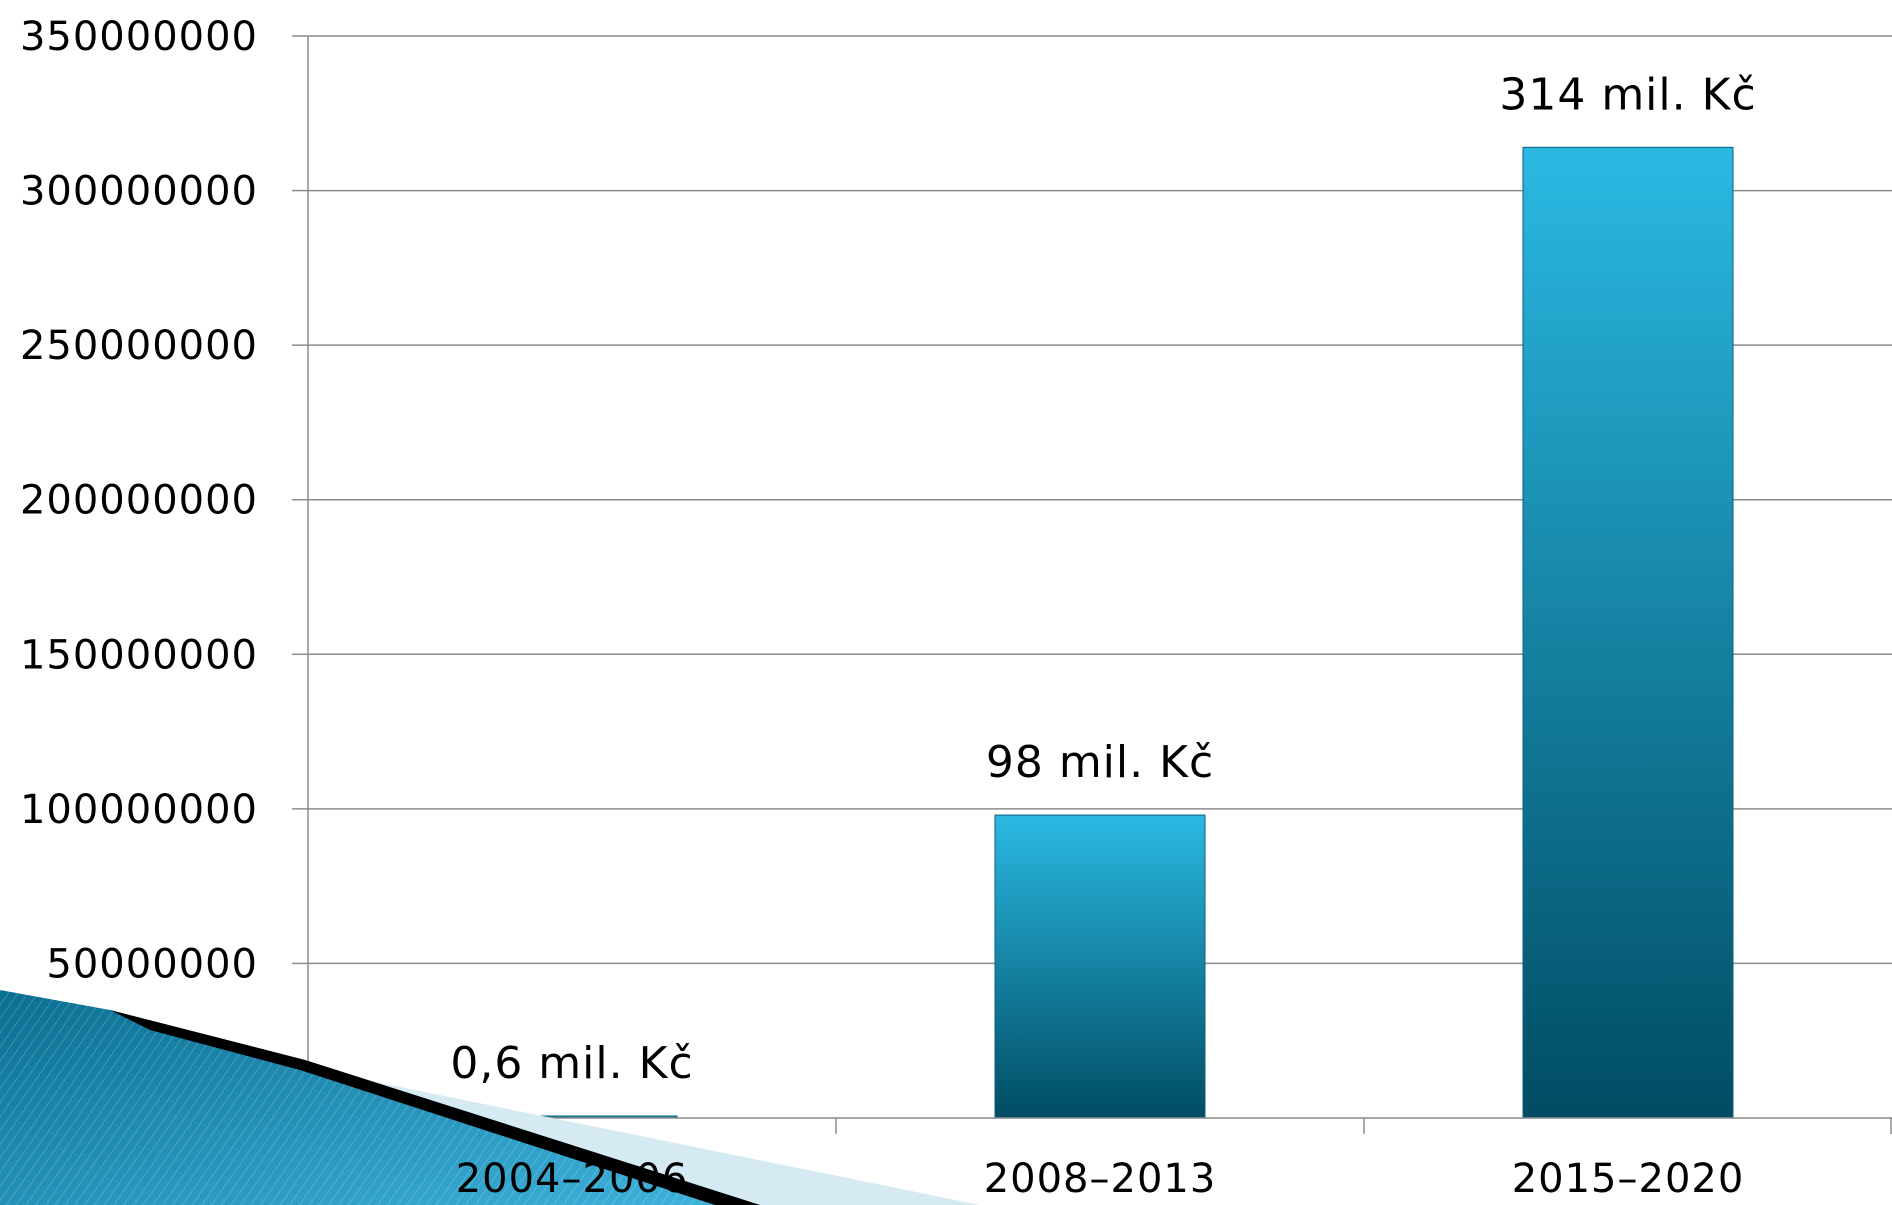 The height and width of the screenshot is (1205, 1892). I want to click on y-tick-label: 300000000, so click(139, 192).